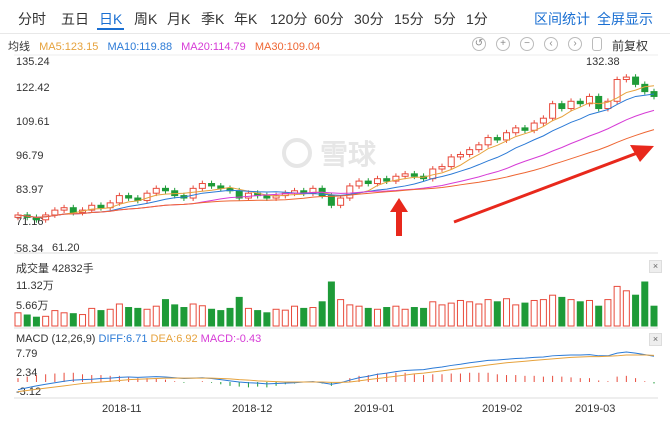 This screenshot has height=423, width=670. What do you see at coordinates (29, 392) in the screenshot?
I see `macd-tick: -3.12` at bounding box center [29, 392].